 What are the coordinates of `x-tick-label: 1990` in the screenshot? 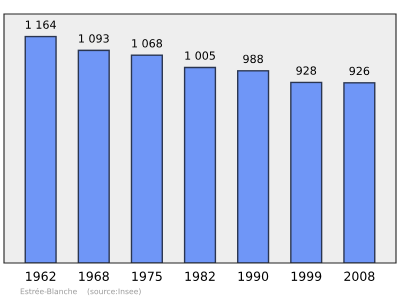 It's located at (253, 277).